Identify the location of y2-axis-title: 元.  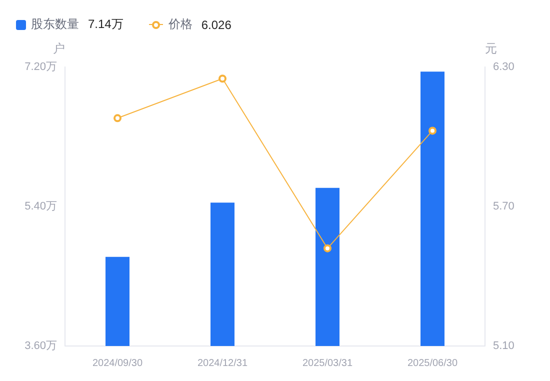
(491, 48).